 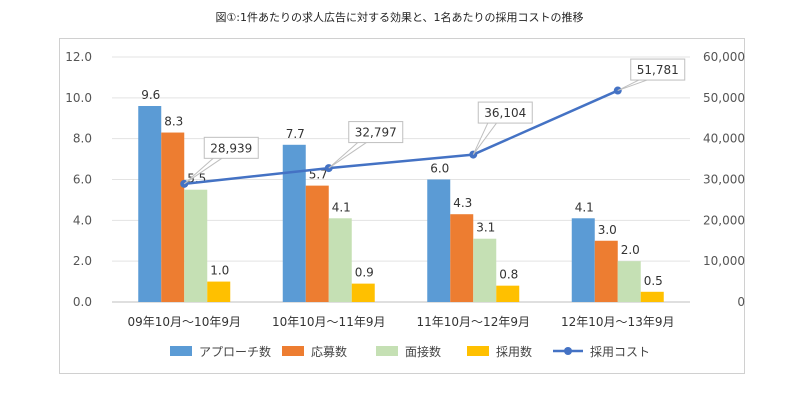 I want to click on bar-data-label: 0.8, so click(x=508, y=275).